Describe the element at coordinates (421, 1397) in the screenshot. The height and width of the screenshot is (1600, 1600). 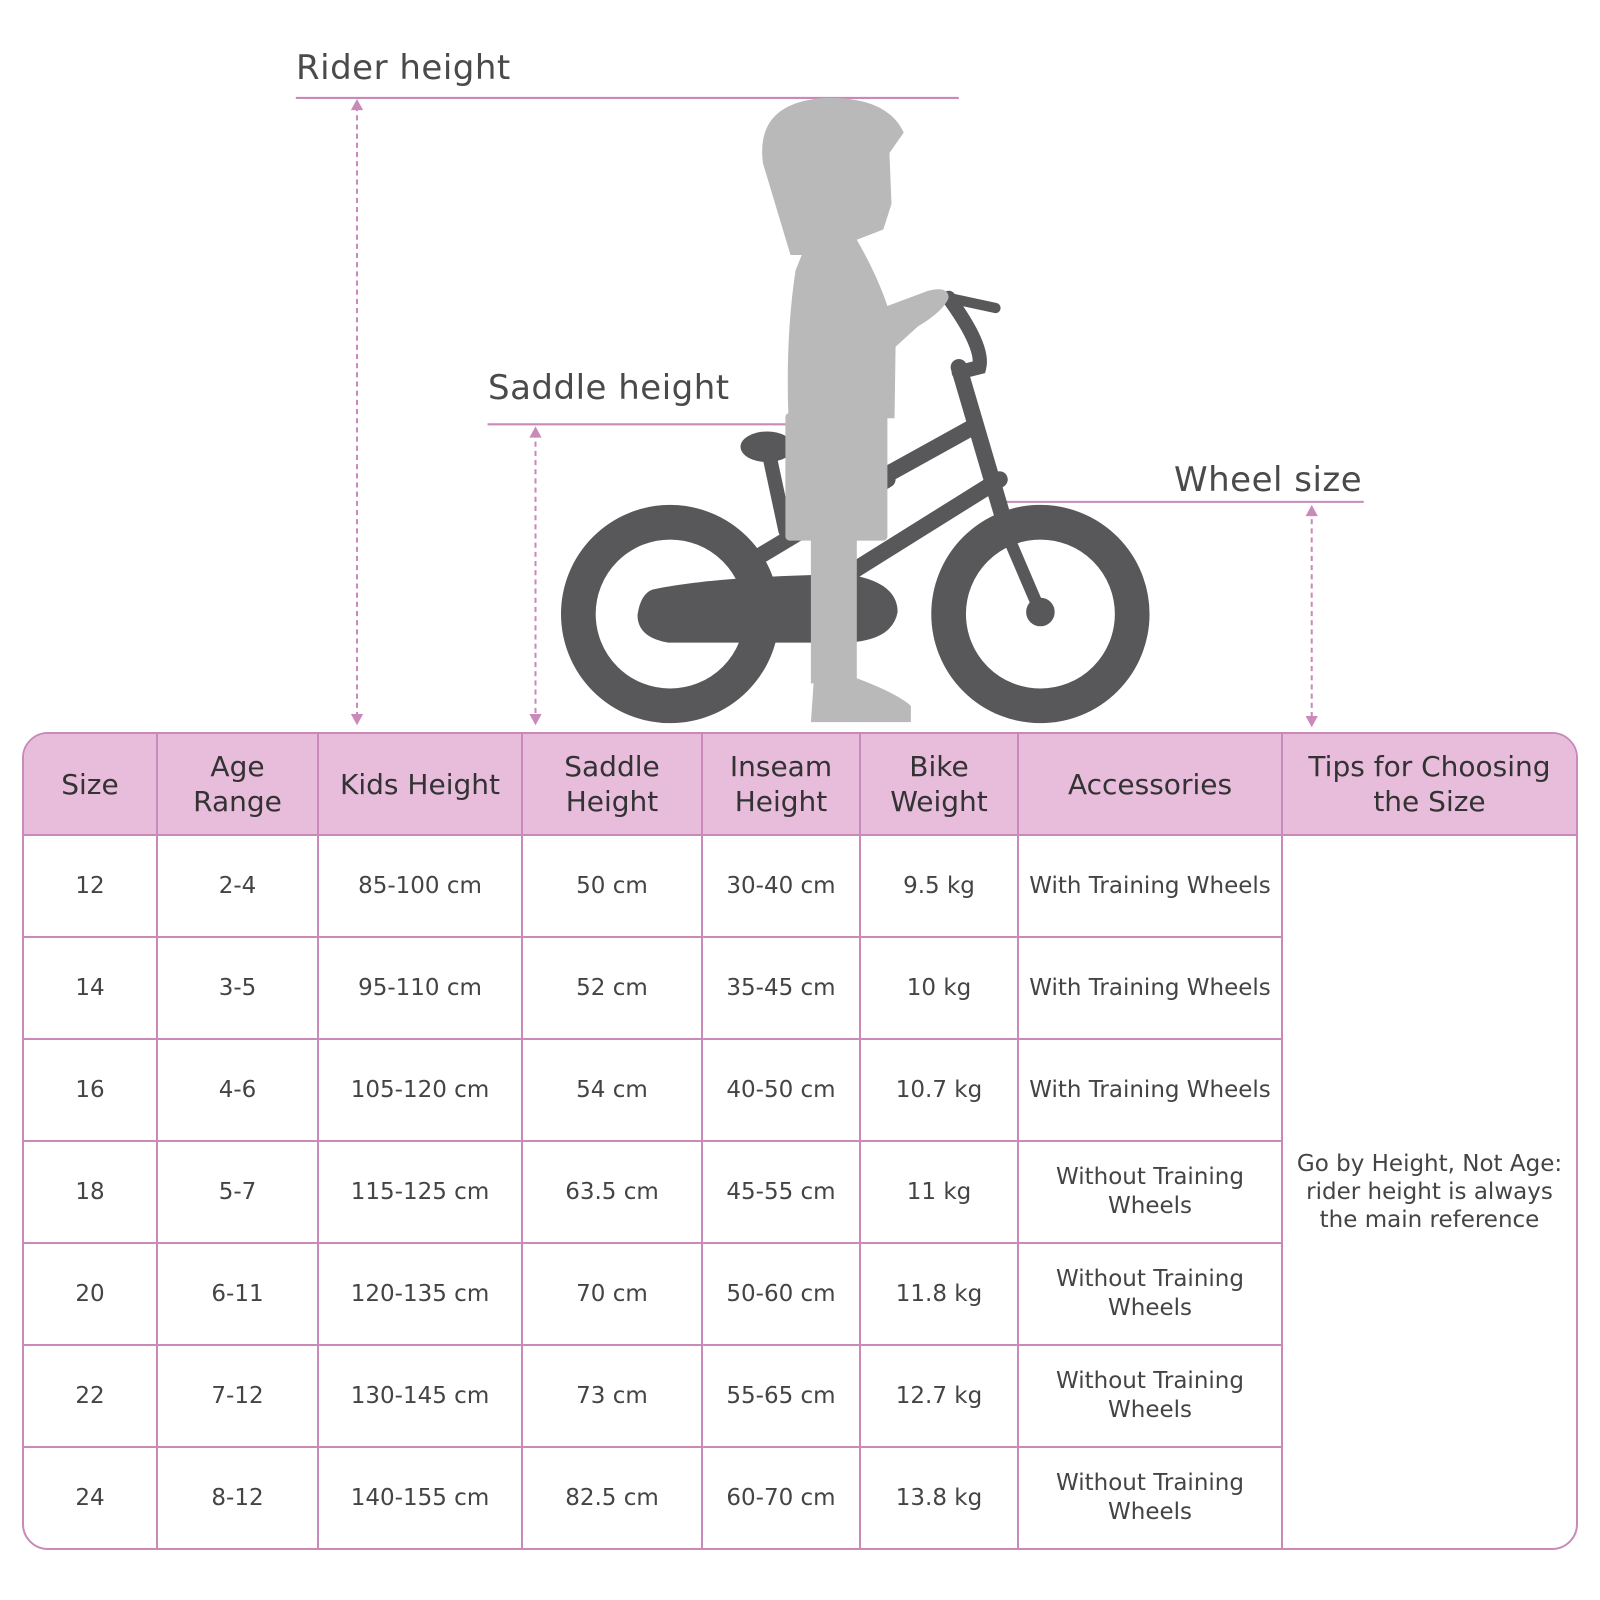
I see `cell-kids-height: 130-145 cm` at that location.